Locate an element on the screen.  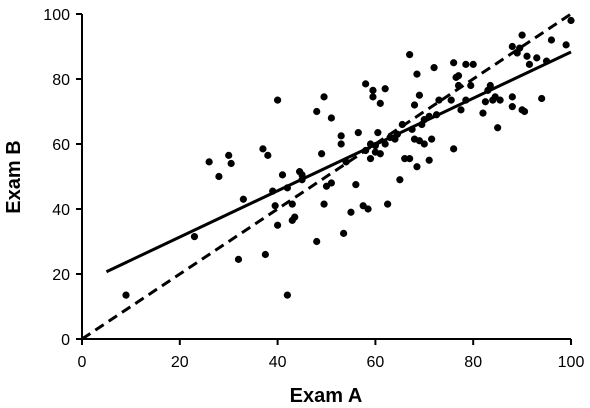
x-tick-label: 40 is located at coordinates (278, 362).